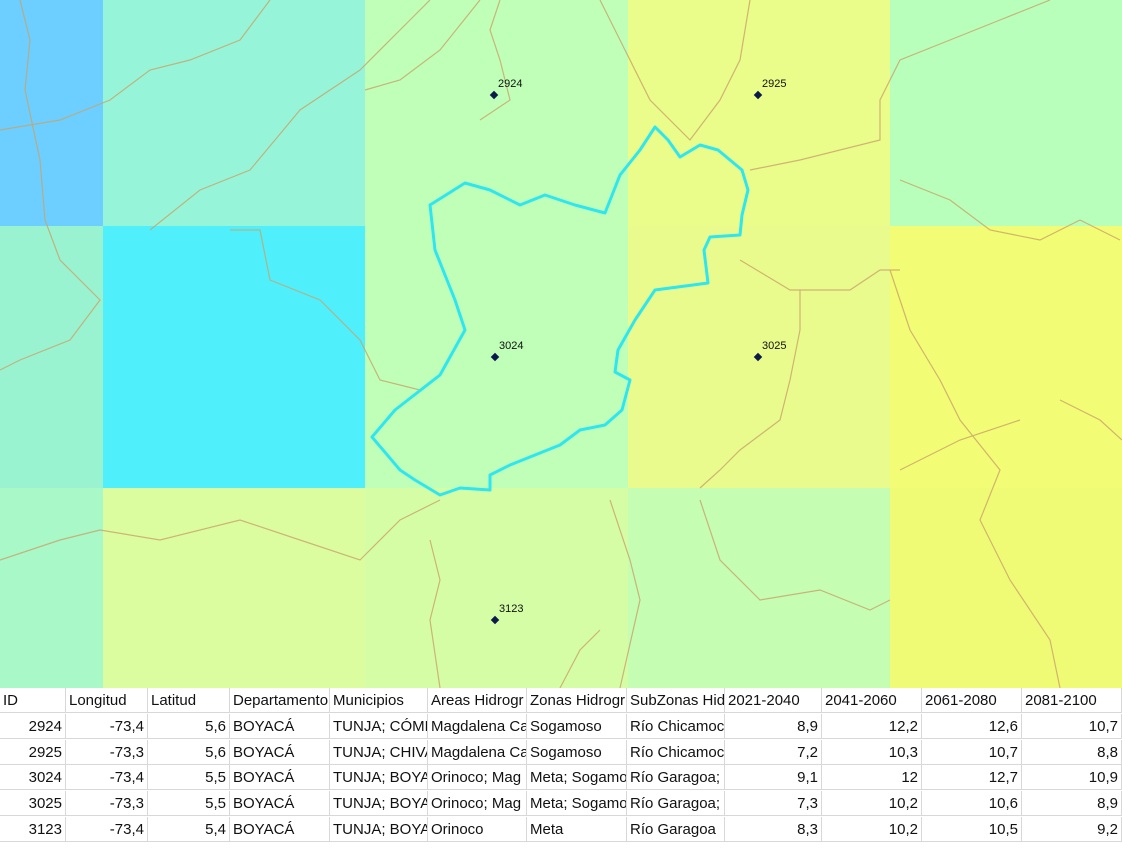 Image resolution: width=1122 pixels, height=849 pixels. What do you see at coordinates (872, 726) in the screenshot?
I see `table-cell: 12,2` at bounding box center [872, 726].